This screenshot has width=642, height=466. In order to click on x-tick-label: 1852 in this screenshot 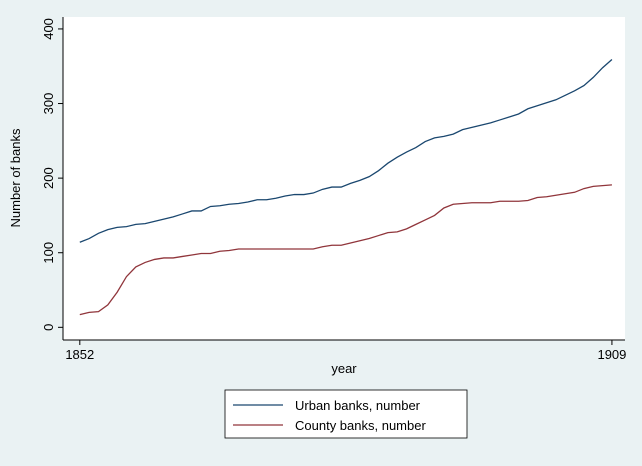, I will do `click(79, 354)`.